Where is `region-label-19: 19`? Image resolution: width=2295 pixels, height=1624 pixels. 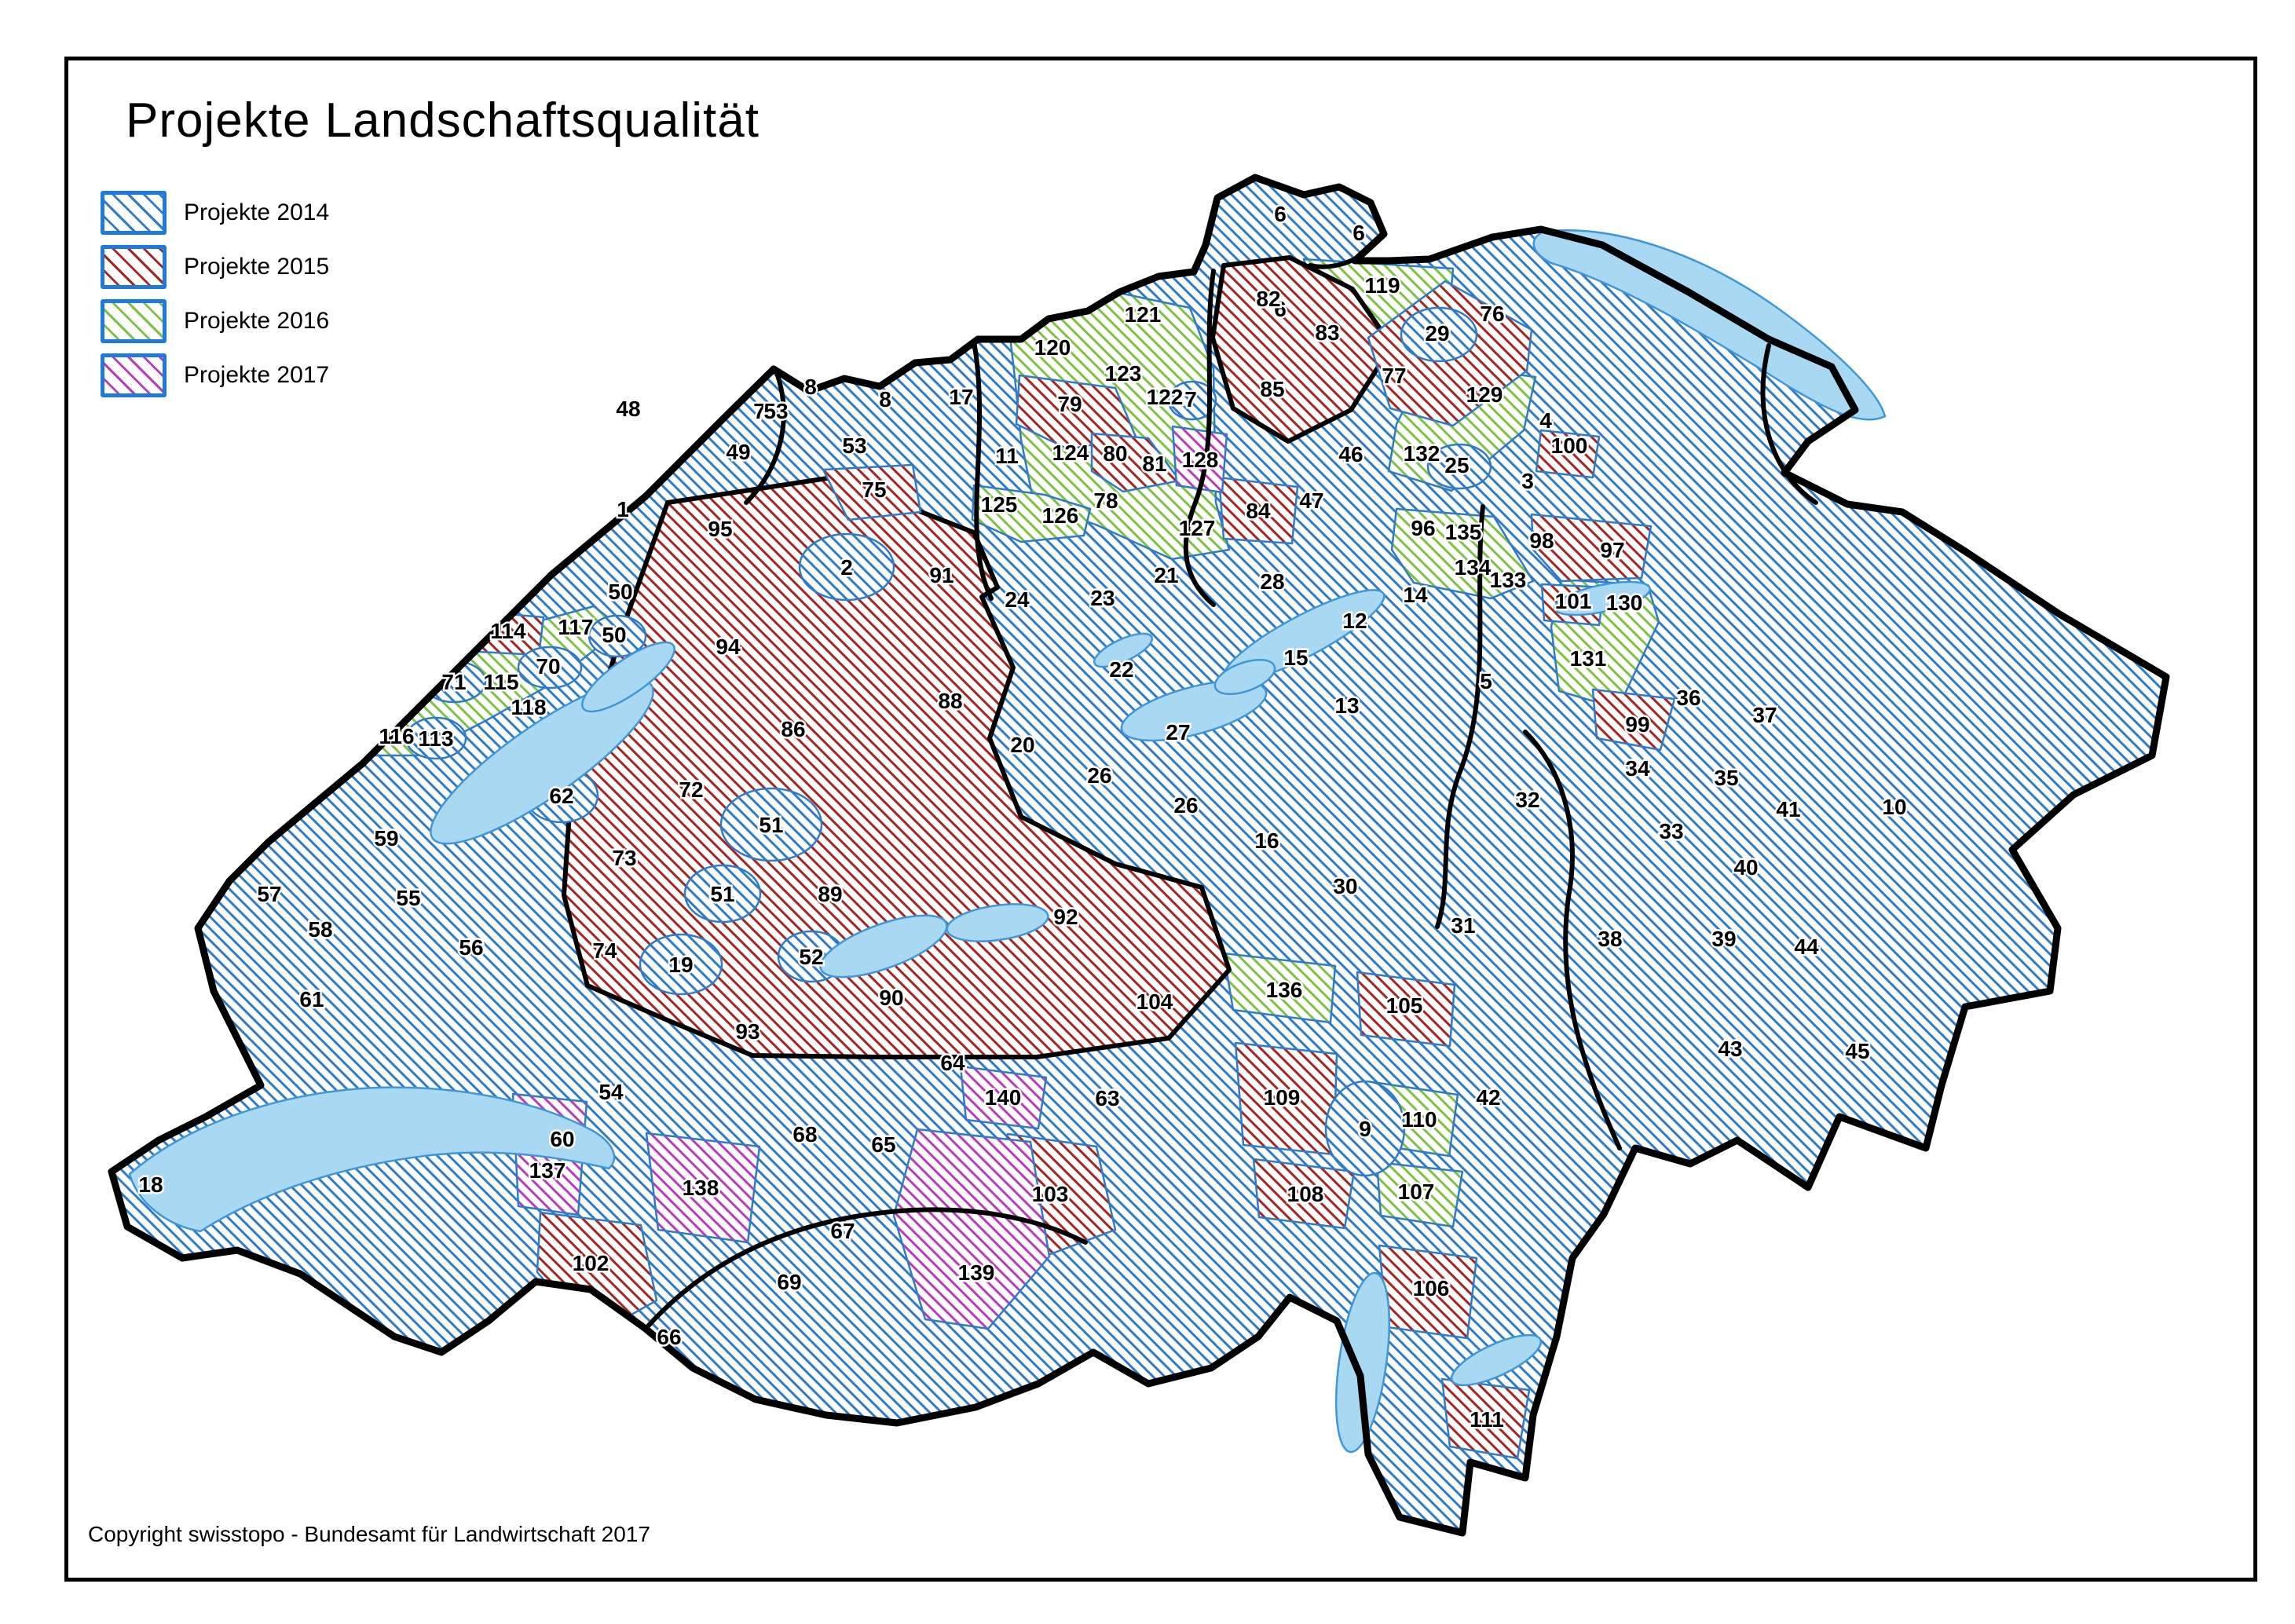
region-label-19: 19 is located at coordinates (680, 965).